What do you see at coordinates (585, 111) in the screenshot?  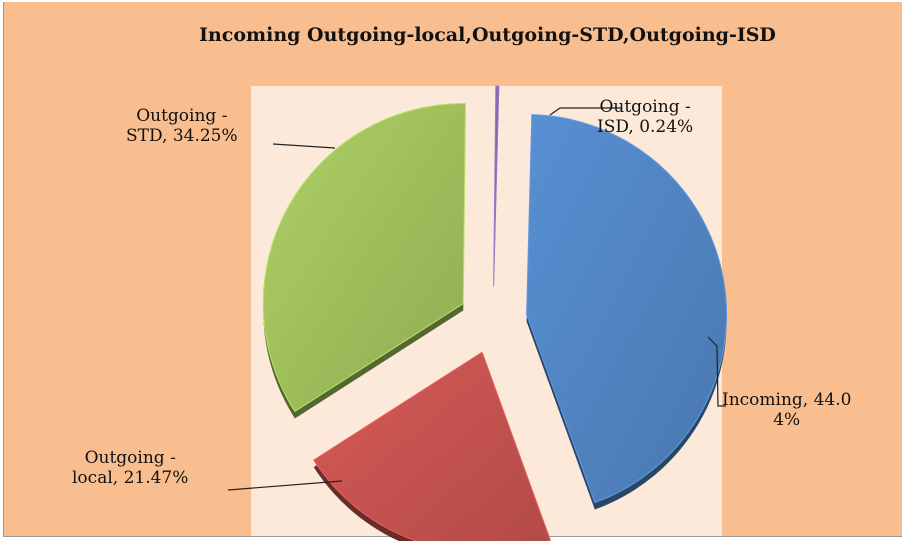 I see `leader-line-outgoing-isd` at bounding box center [585, 111].